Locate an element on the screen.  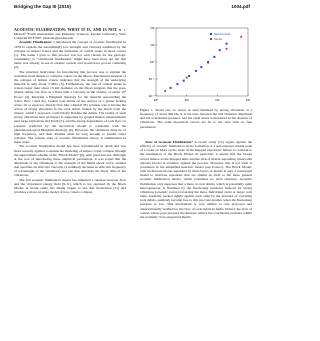
y-tick-label: 10¹ is located at coordinates (152, 45).